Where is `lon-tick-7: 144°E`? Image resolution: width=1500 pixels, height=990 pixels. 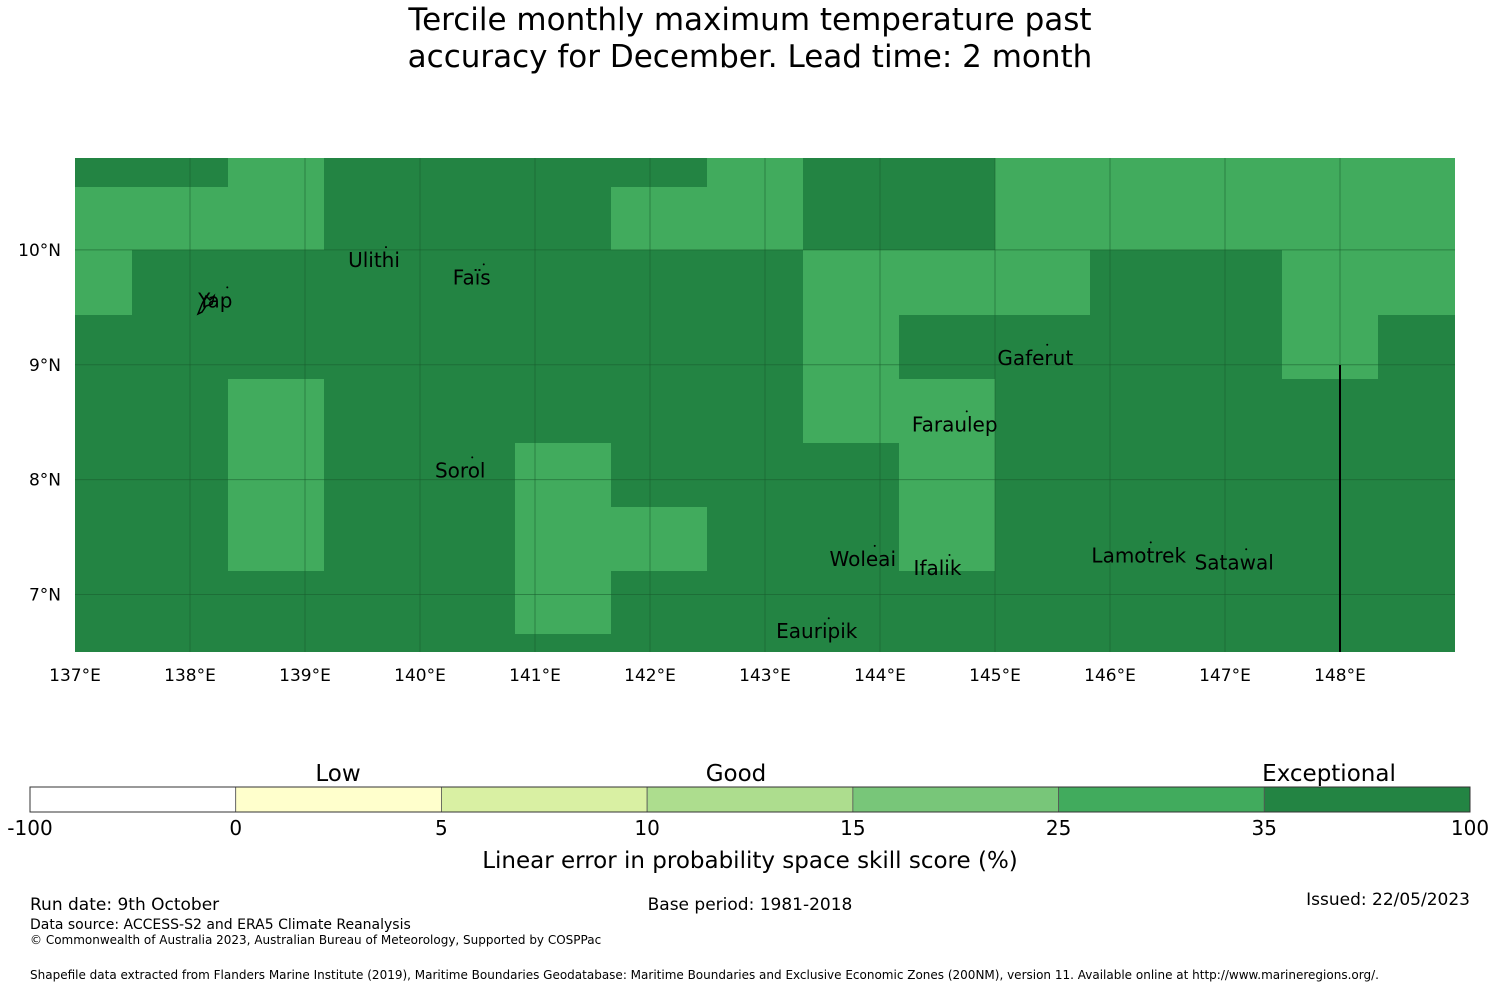 lon-tick-7: 144°E is located at coordinates (880, 676).